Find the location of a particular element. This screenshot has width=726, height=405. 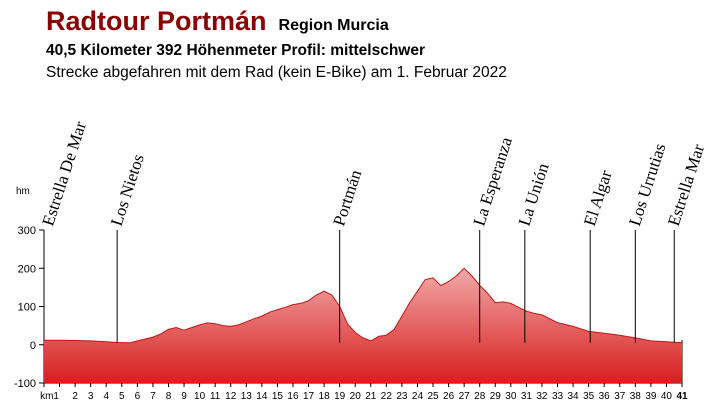

x-tick-label: 10 is located at coordinates (200, 396).